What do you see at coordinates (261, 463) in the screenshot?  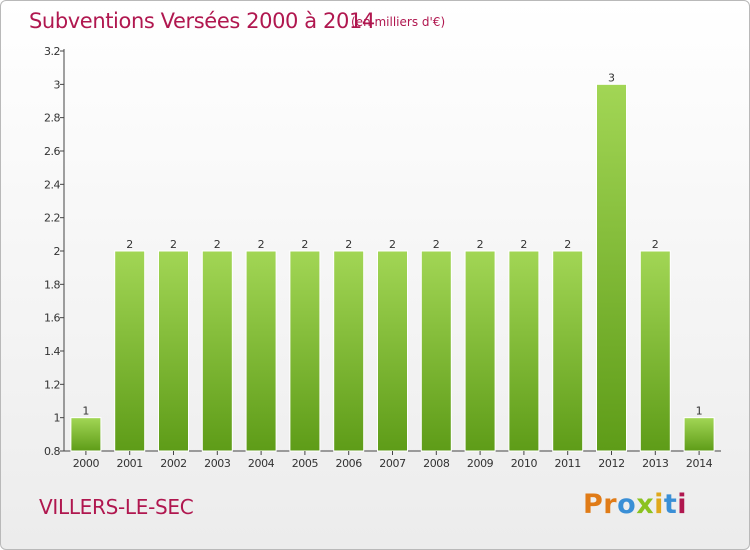 I see `x-tick-label: 2004` at bounding box center [261, 463].